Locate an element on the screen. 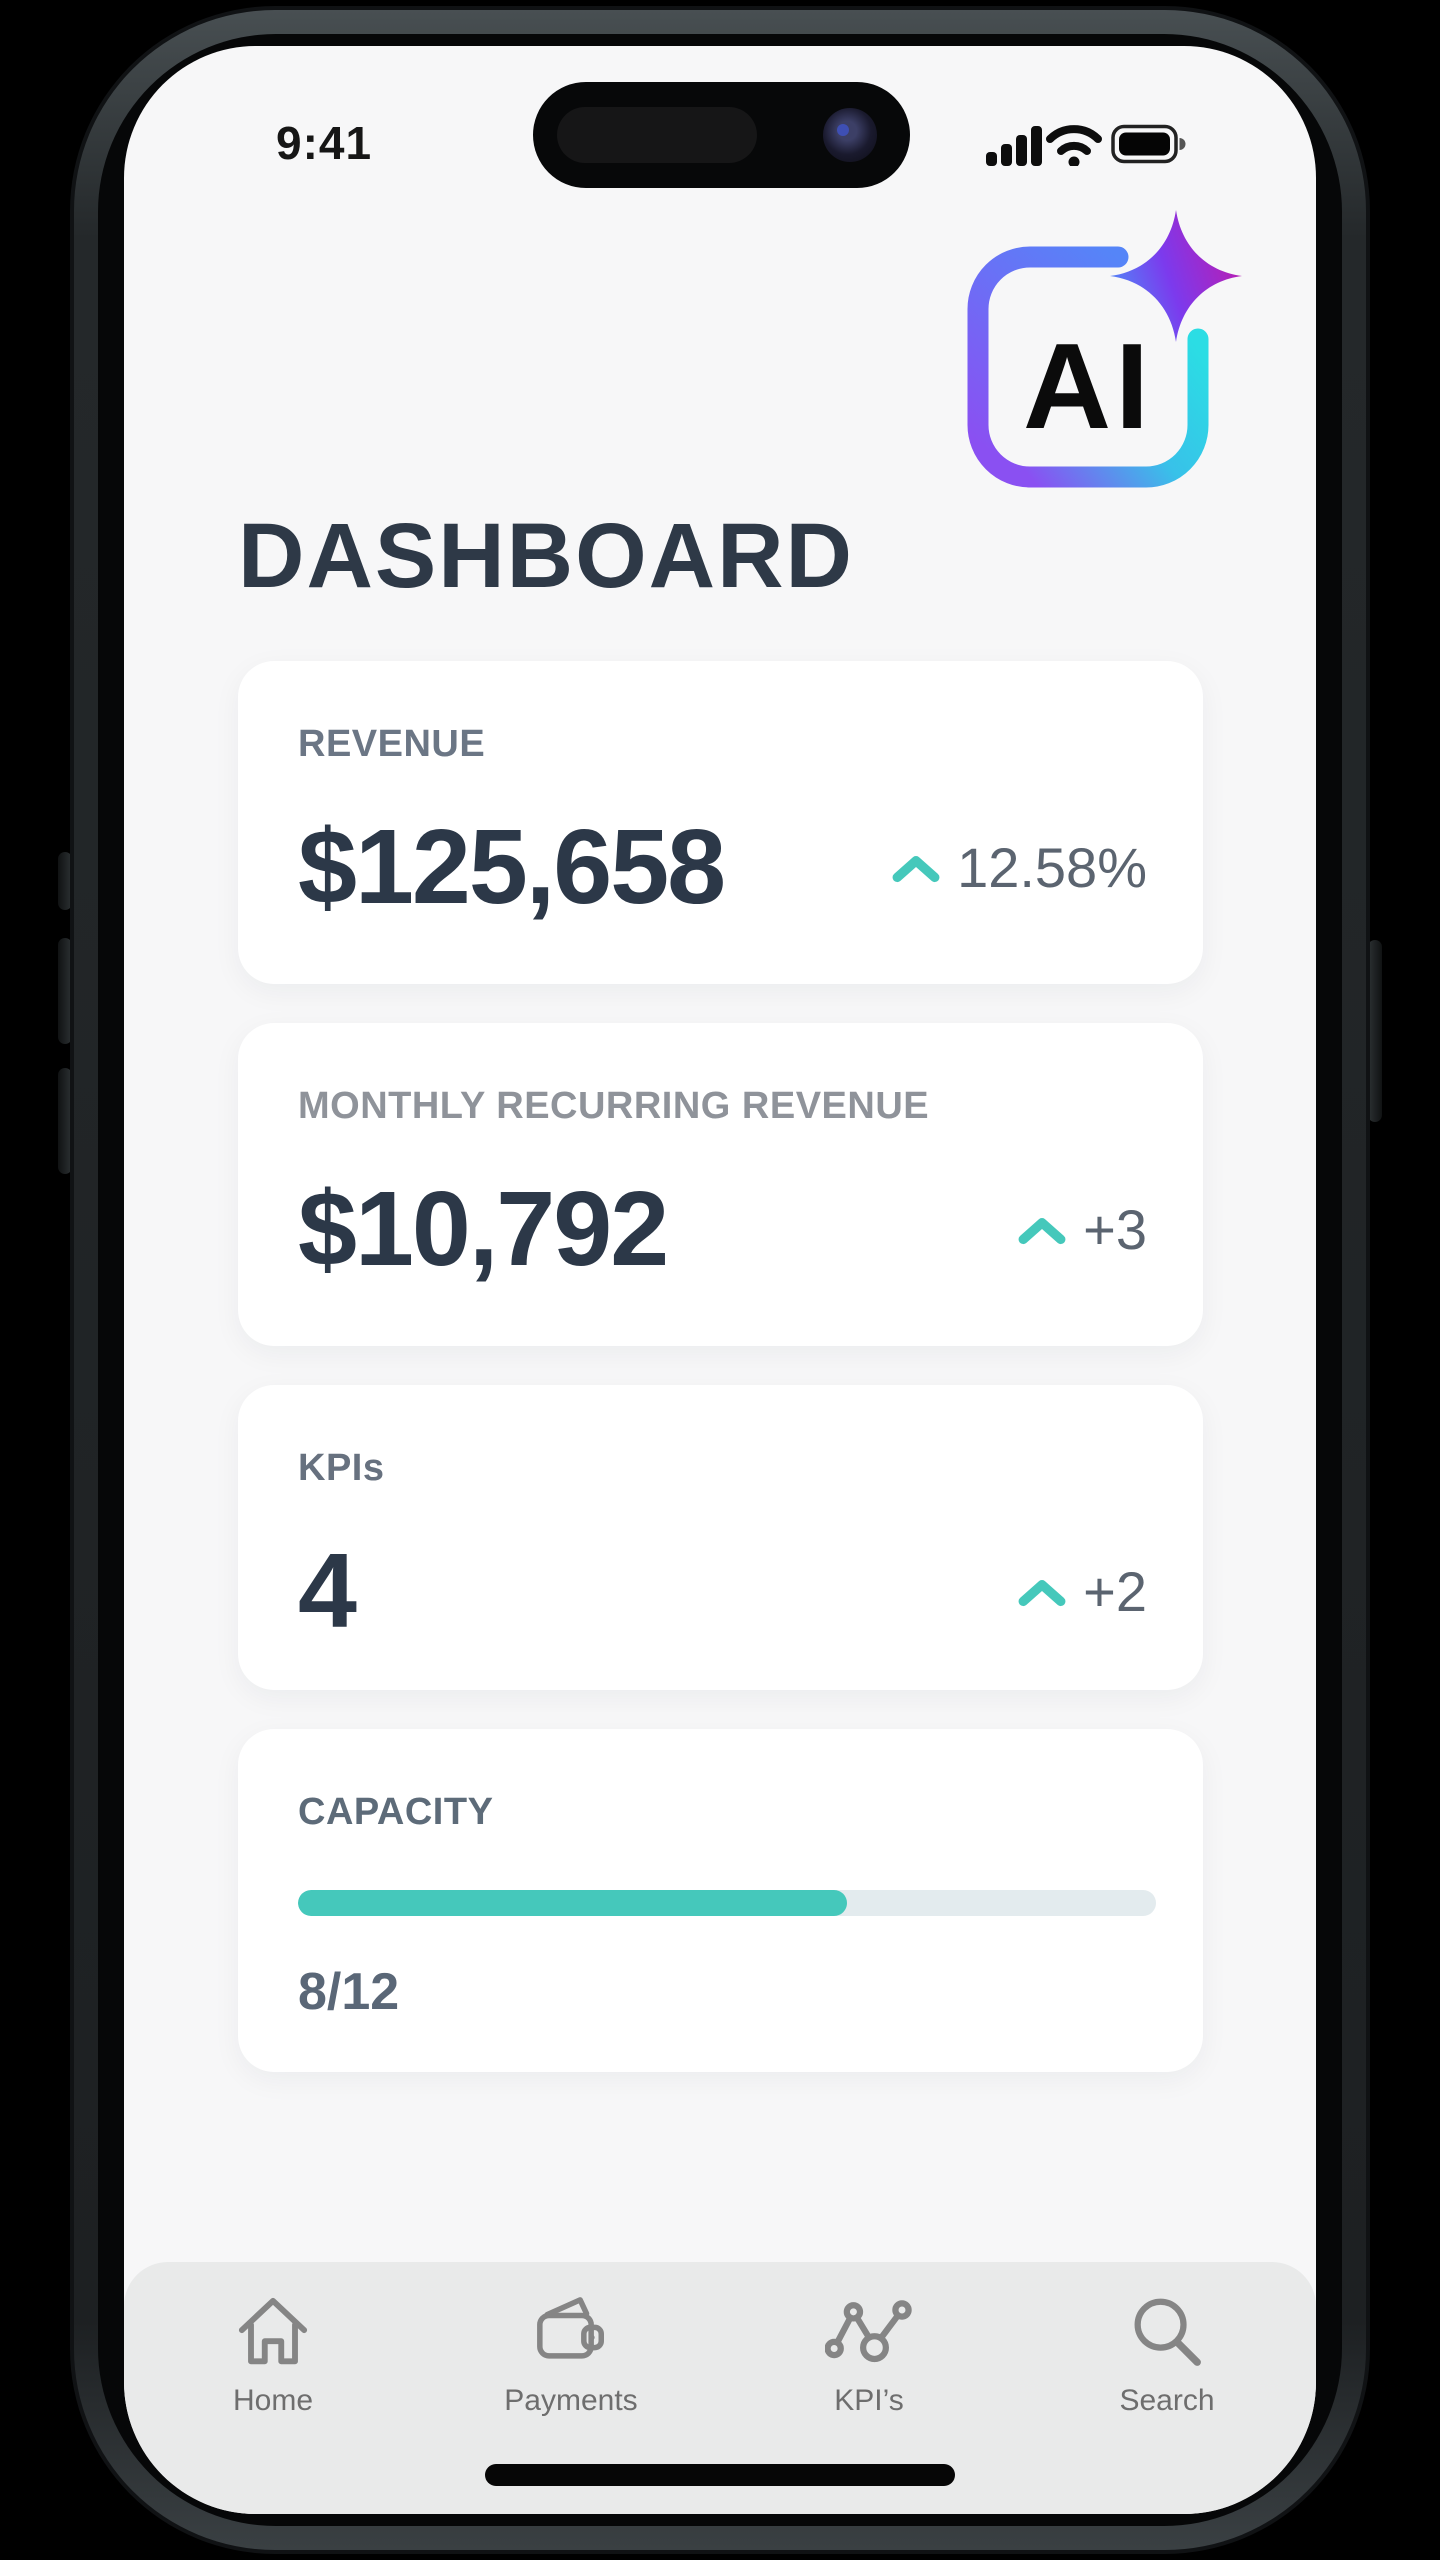 The width and height of the screenshot is (1440, 2560). kpis-delta: +2 is located at coordinates (1082, 1591).